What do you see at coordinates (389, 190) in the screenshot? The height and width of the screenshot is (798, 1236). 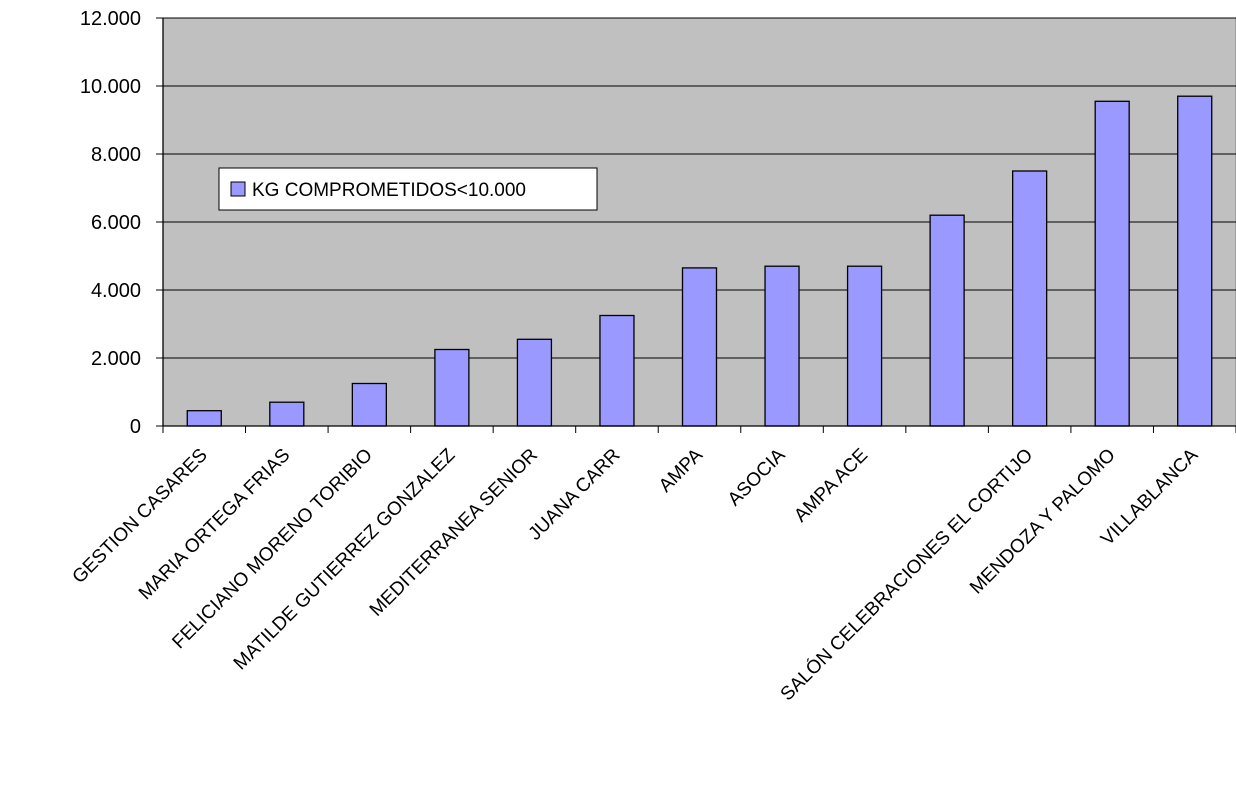 I see `legend-label: KG COMPROMETIDOS<10.000` at bounding box center [389, 190].